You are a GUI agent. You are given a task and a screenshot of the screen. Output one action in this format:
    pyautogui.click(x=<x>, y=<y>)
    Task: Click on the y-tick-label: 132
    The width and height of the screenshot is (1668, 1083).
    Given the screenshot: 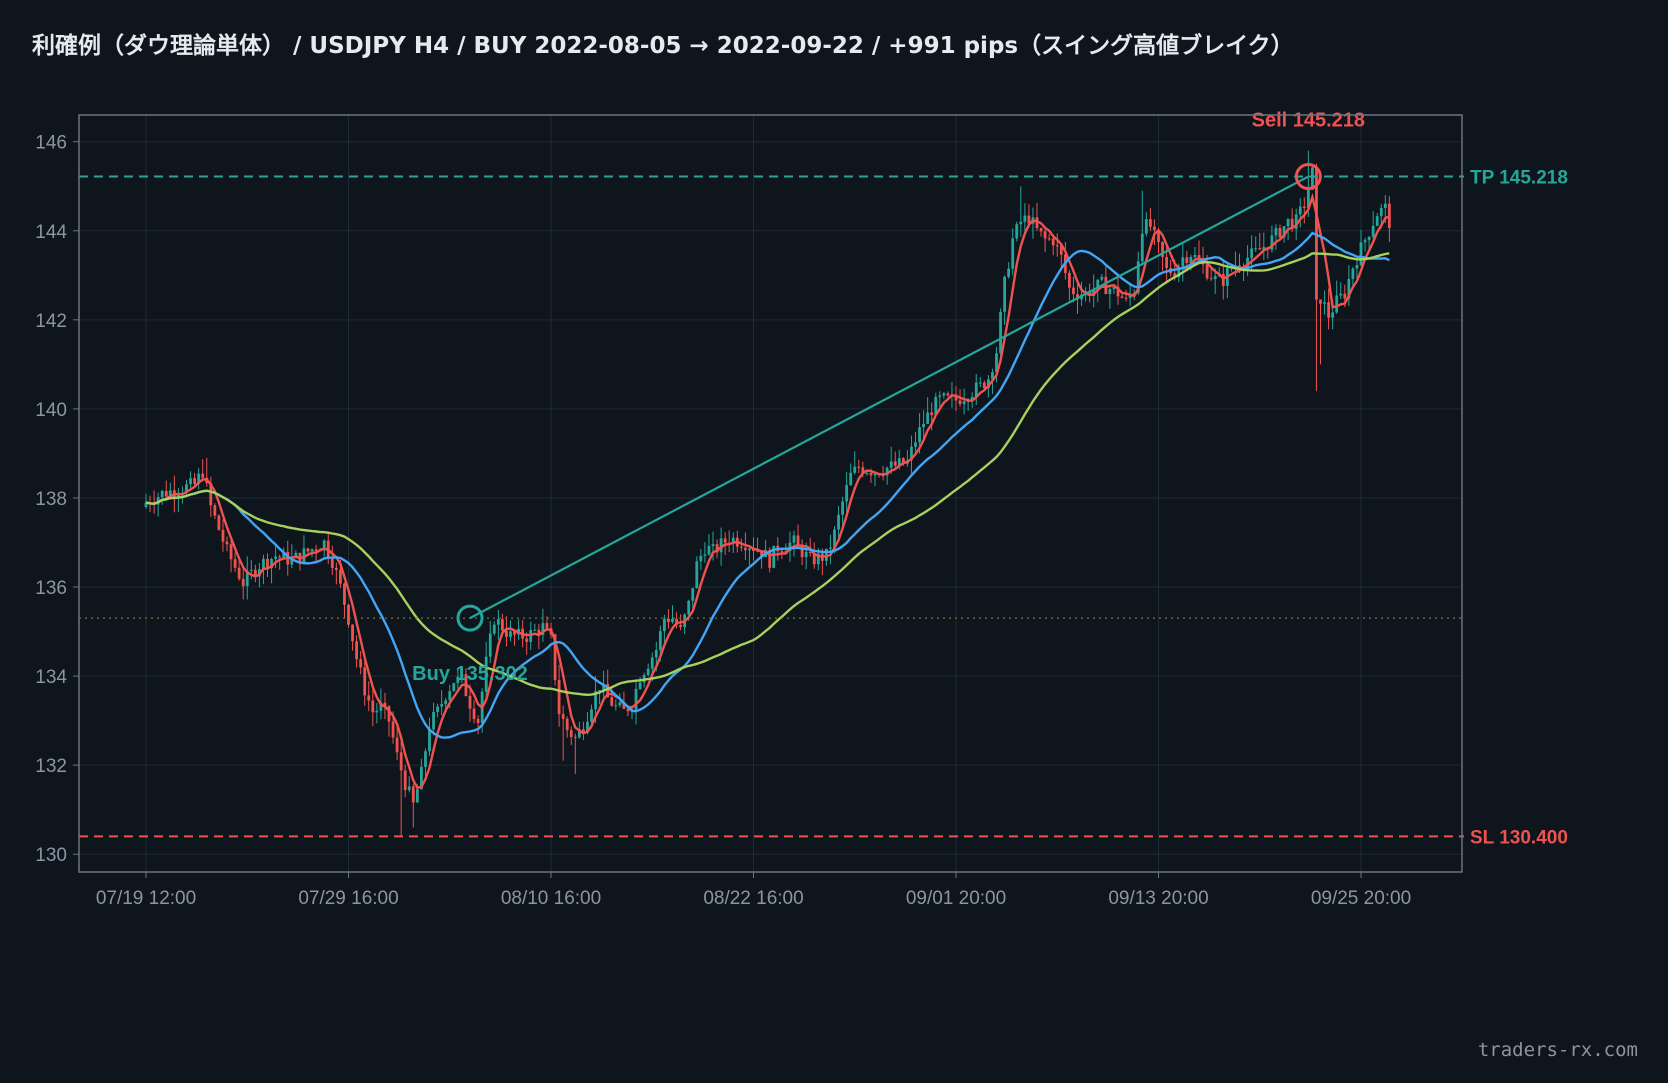 What is the action you would take?
    pyautogui.click(x=51, y=766)
    